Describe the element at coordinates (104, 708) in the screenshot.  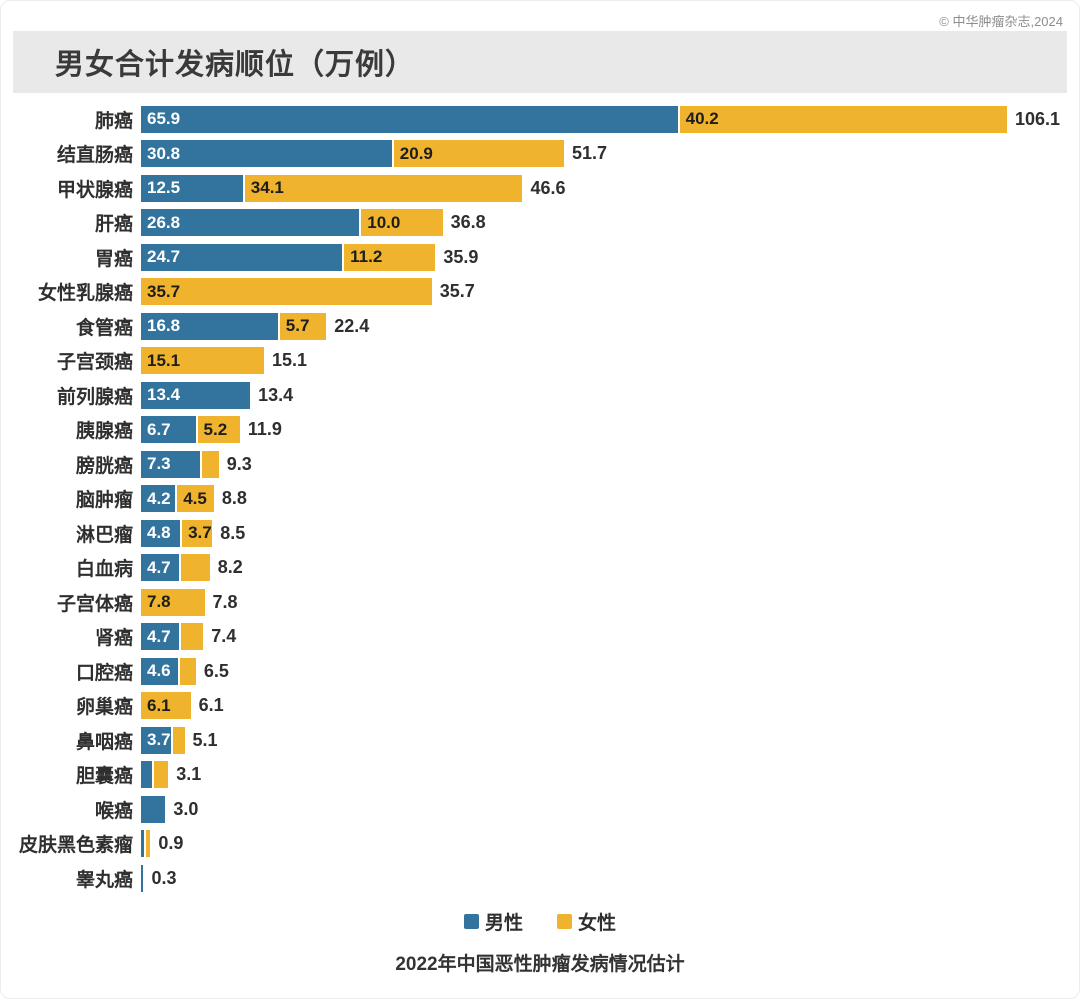
I see `row-label: 卵巢癌` at that location.